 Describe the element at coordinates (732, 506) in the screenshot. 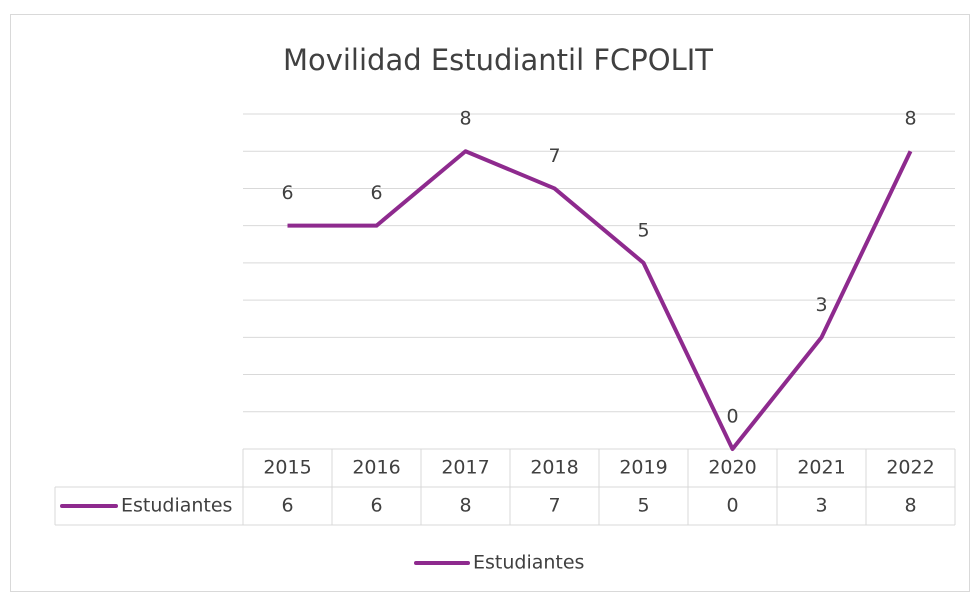

I see `table-value: 0` at that location.